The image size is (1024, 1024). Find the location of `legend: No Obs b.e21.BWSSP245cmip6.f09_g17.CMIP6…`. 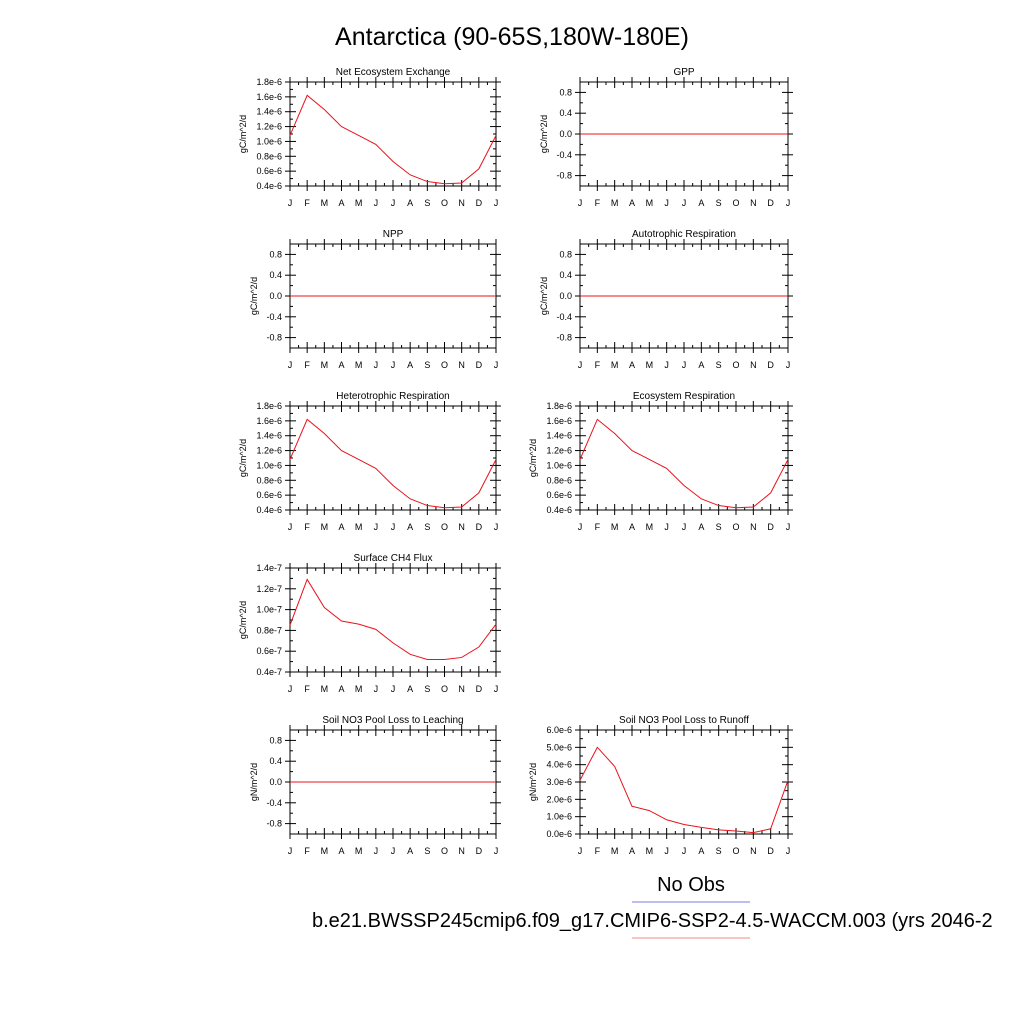

legend: No Obs b.e21.BWSSP245cmip6.f09_g17.CMIP6… is located at coordinates (652, 906).